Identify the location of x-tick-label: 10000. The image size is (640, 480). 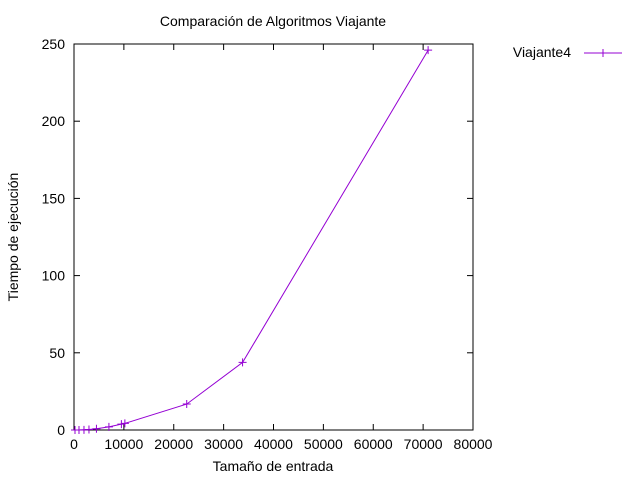
(123, 444).